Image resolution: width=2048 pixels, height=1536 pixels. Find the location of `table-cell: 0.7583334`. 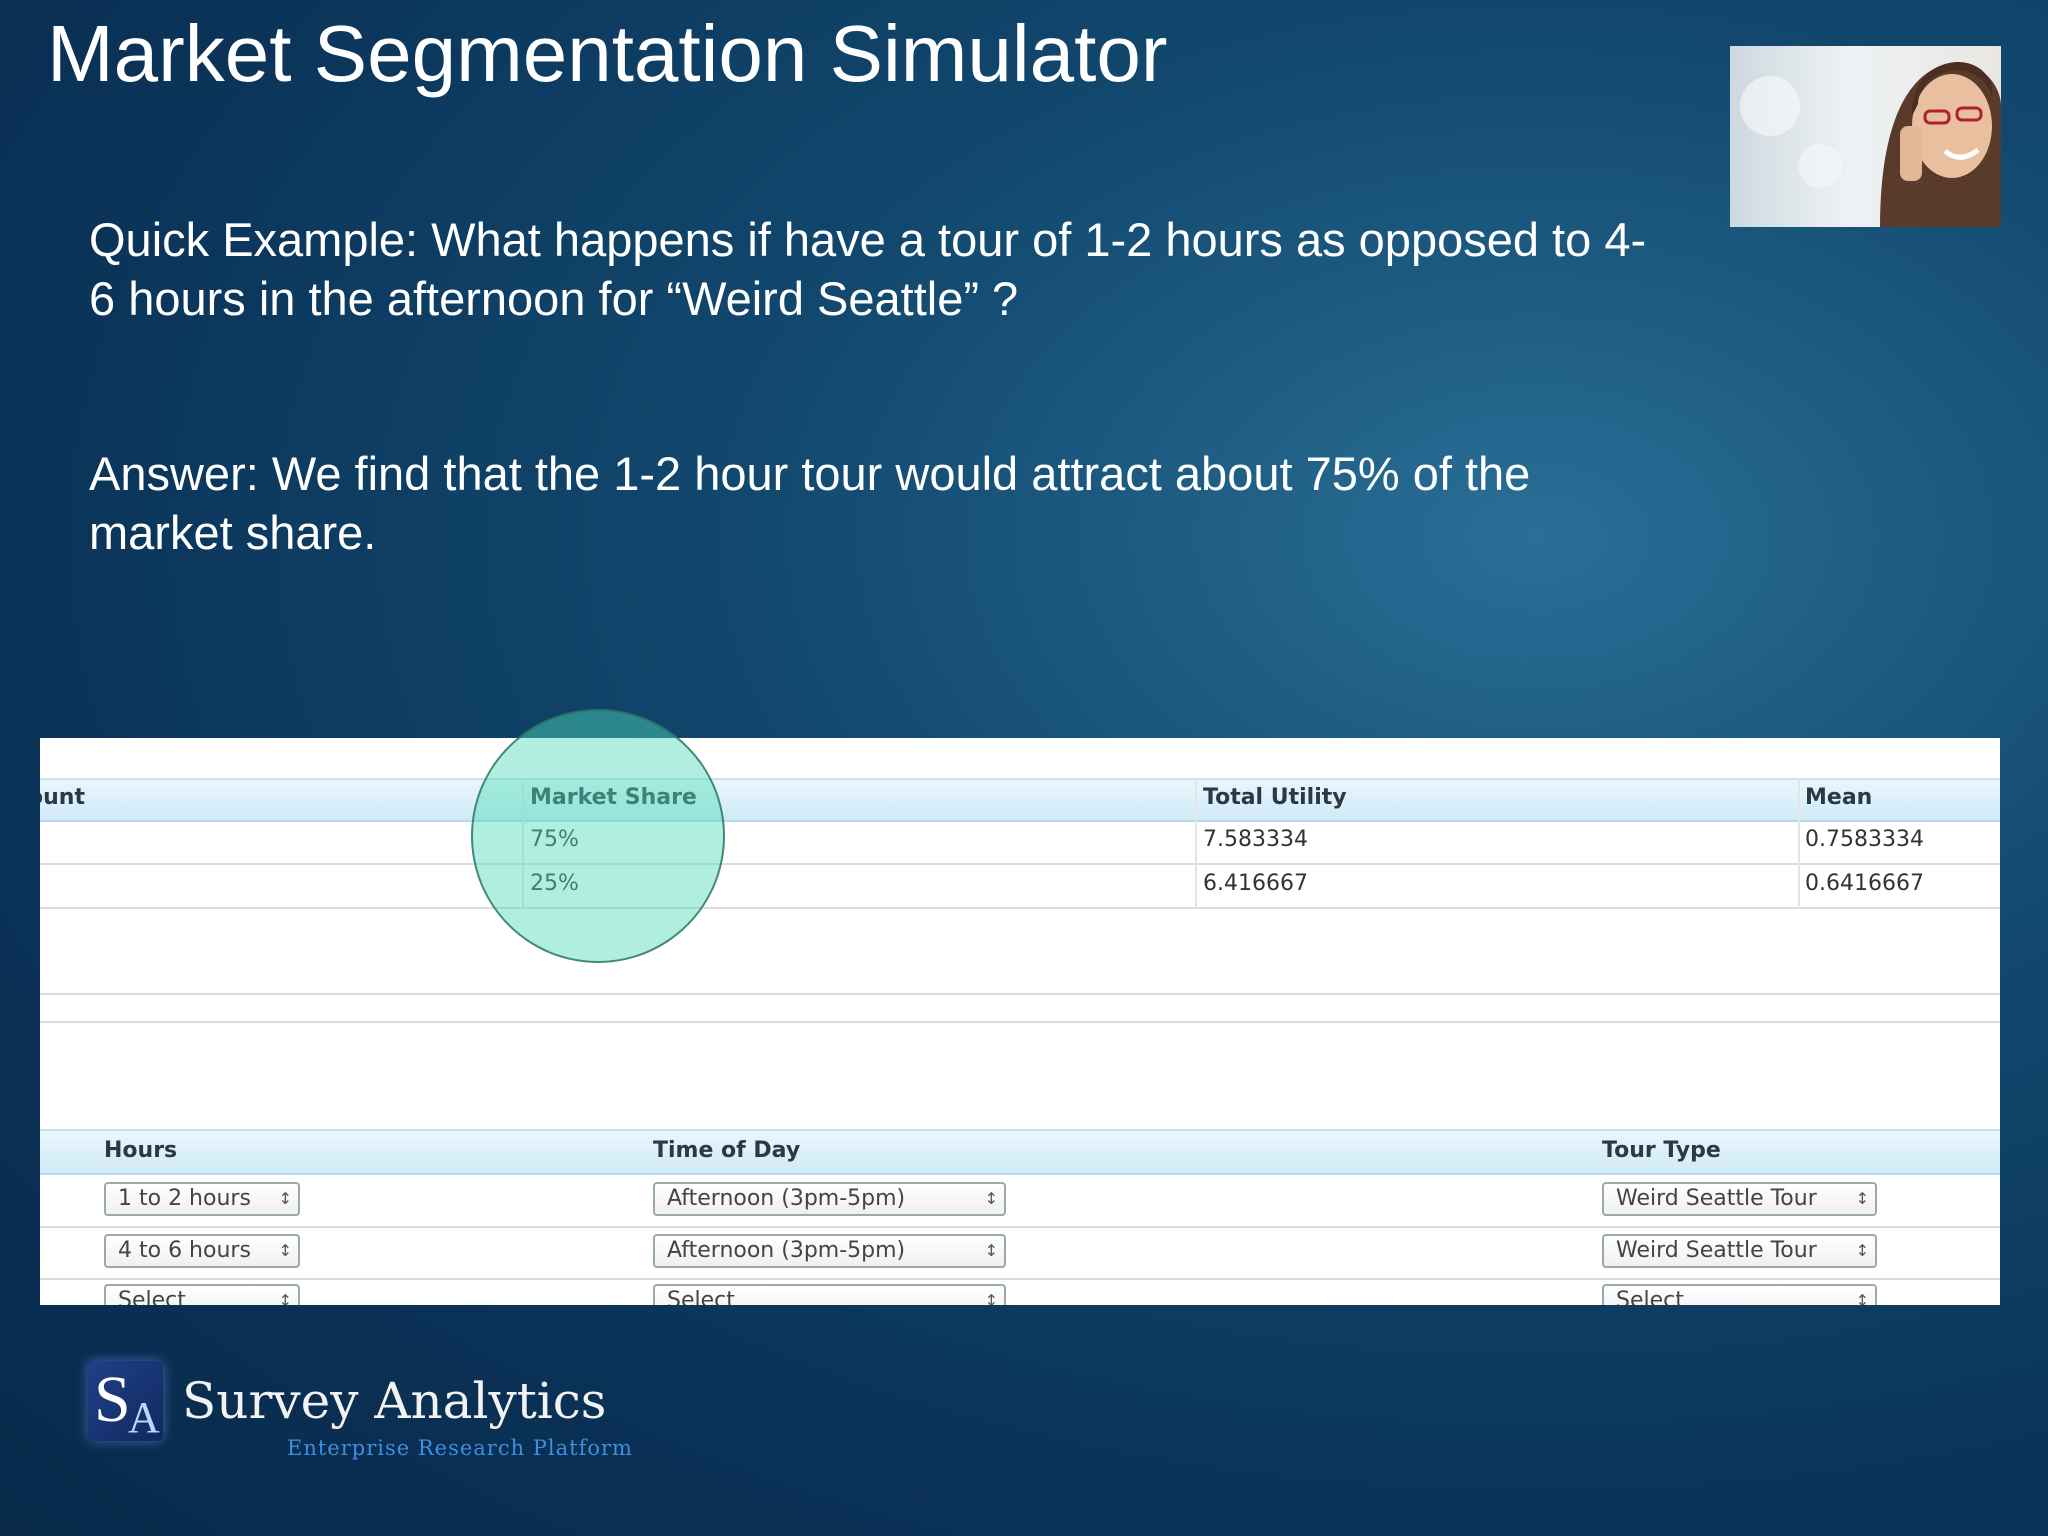

table-cell: 0.7583334 is located at coordinates (1864, 839).